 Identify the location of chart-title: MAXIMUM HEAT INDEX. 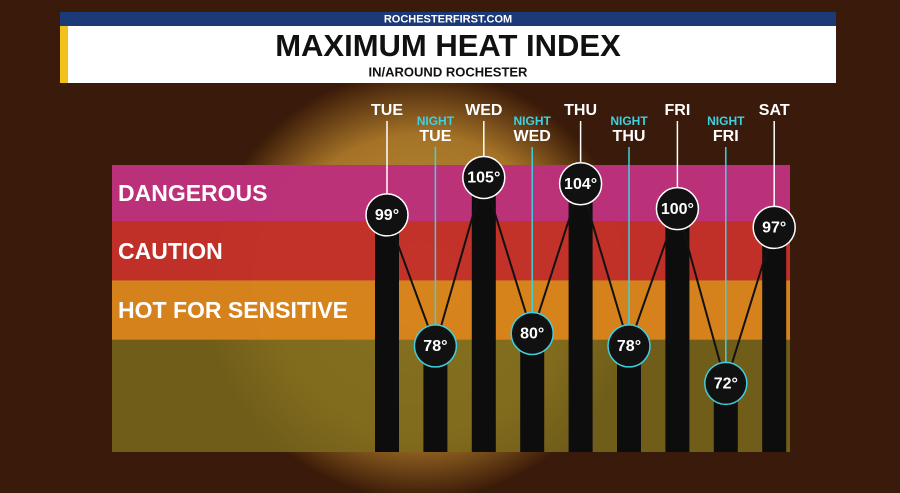
(448, 45).